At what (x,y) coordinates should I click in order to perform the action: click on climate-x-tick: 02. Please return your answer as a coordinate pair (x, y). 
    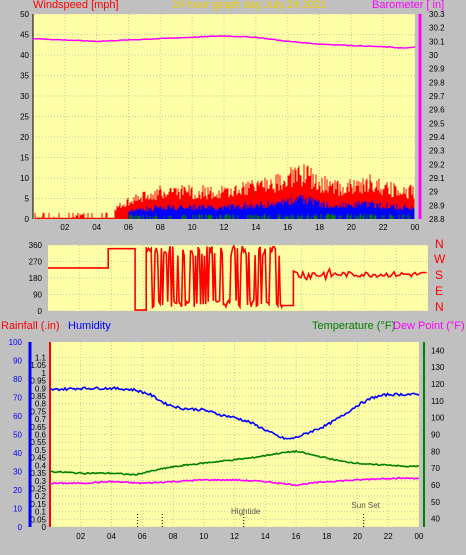
    Looking at the image, I should click on (80, 536).